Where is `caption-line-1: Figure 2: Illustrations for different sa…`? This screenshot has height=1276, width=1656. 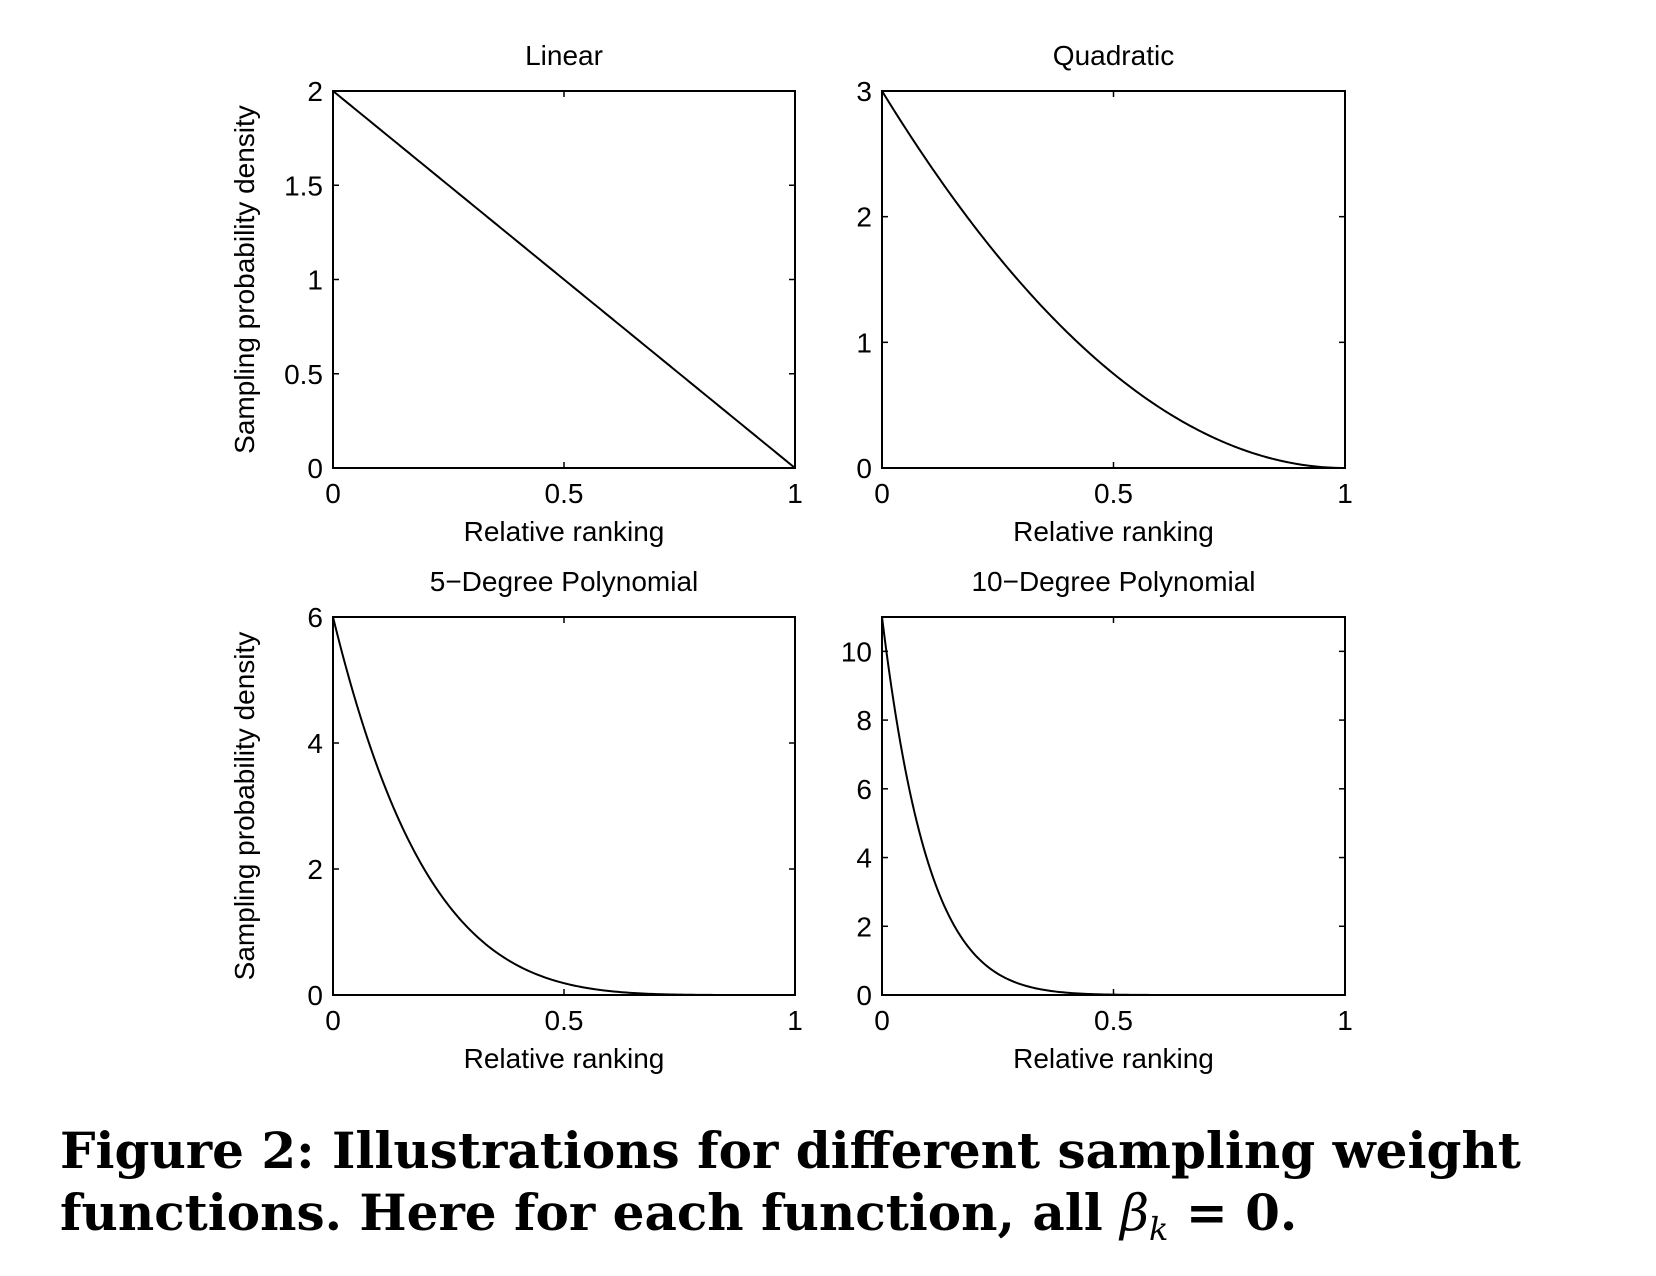
caption-line-1: Figure 2: Illustrations for different sa… is located at coordinates (790, 1150).